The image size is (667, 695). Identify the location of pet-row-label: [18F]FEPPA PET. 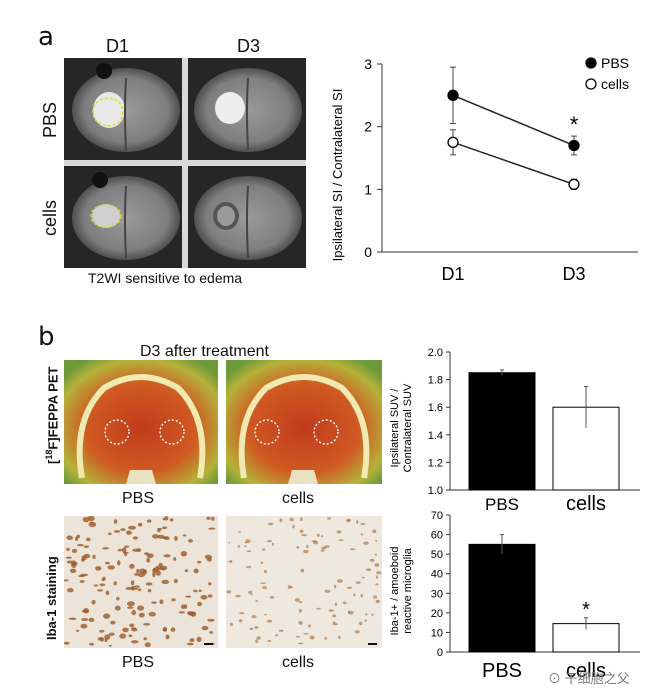
(52, 415).